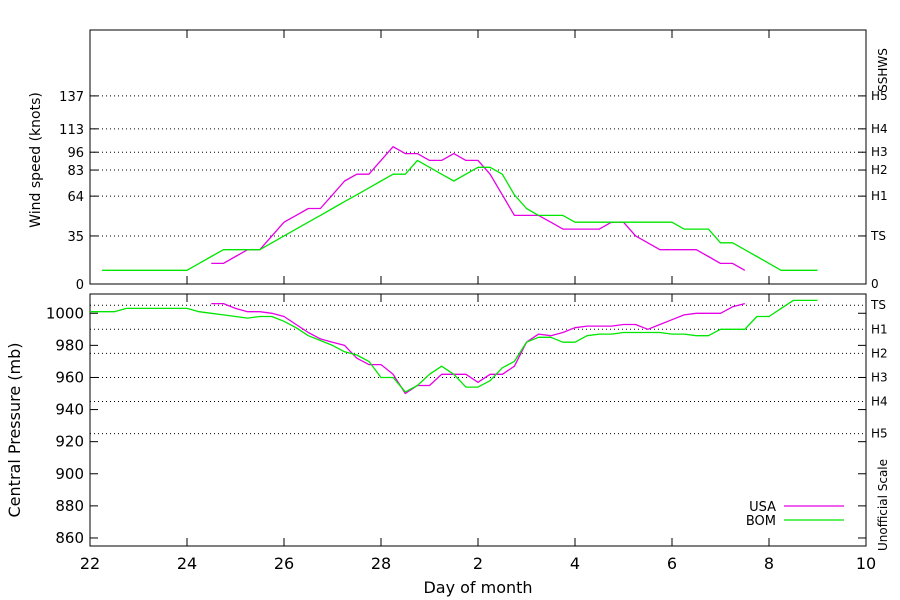 The height and width of the screenshot is (600, 900). I want to click on wind-series-bom, so click(460, 215).